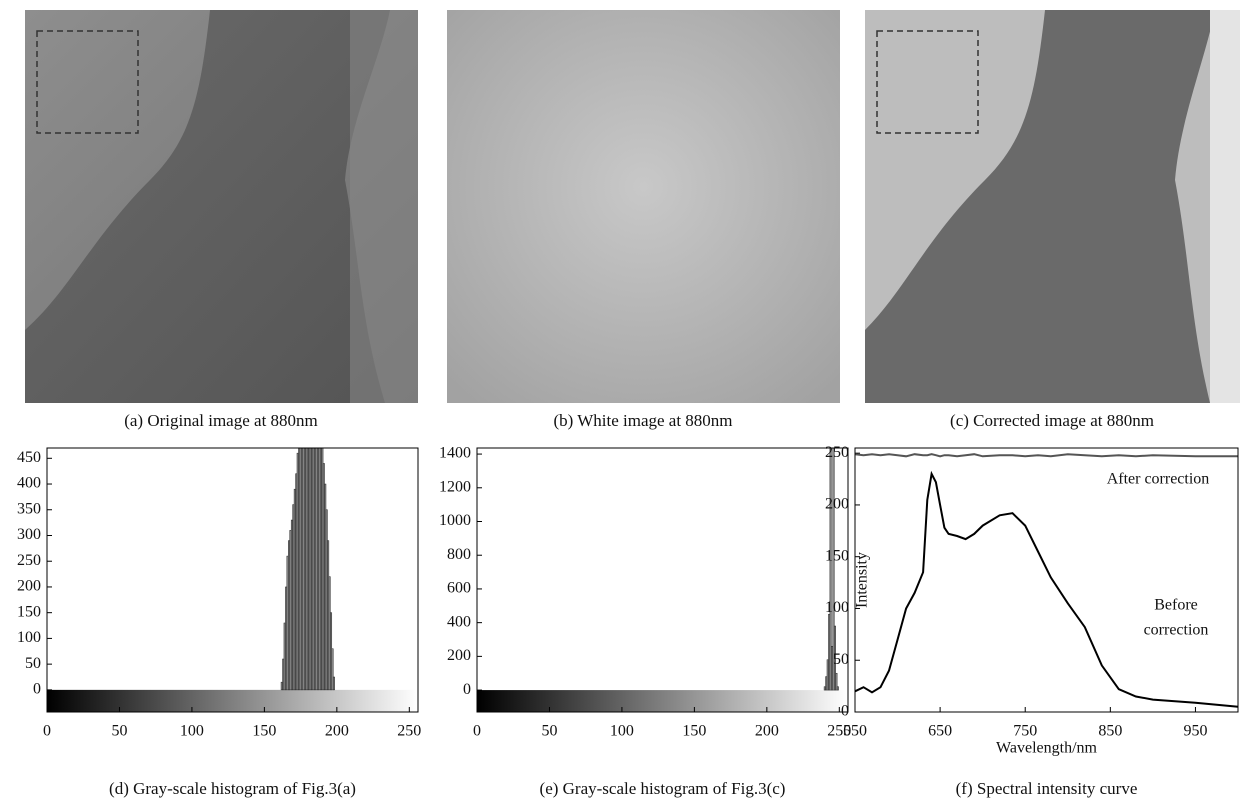 The height and width of the screenshot is (808, 1244). Describe the element at coordinates (663, 788) in the screenshot. I see `chart-title: (e) Gray-scale histogram of Fig.3(c)` at that location.